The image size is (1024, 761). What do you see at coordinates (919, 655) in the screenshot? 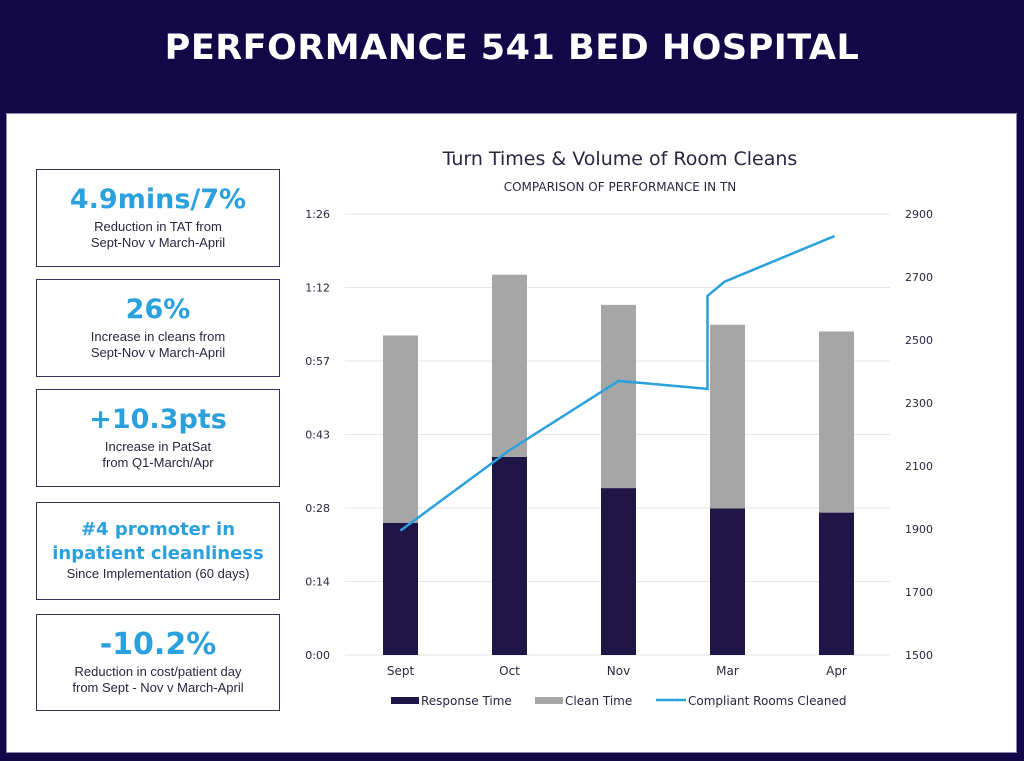
I see `right-axis-tick-label: 1500` at bounding box center [919, 655].